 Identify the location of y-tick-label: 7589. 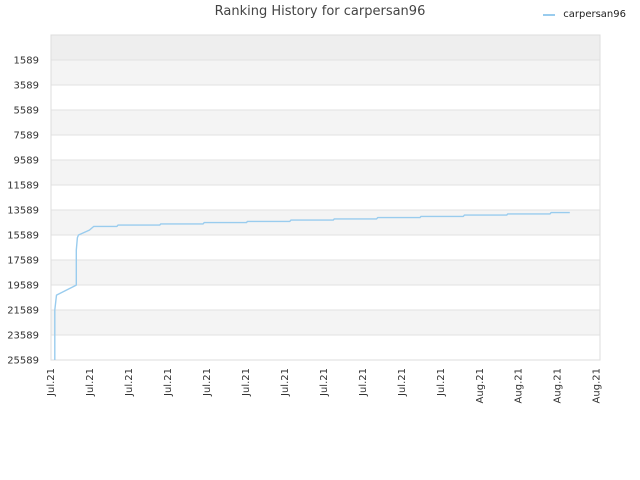
(26, 136).